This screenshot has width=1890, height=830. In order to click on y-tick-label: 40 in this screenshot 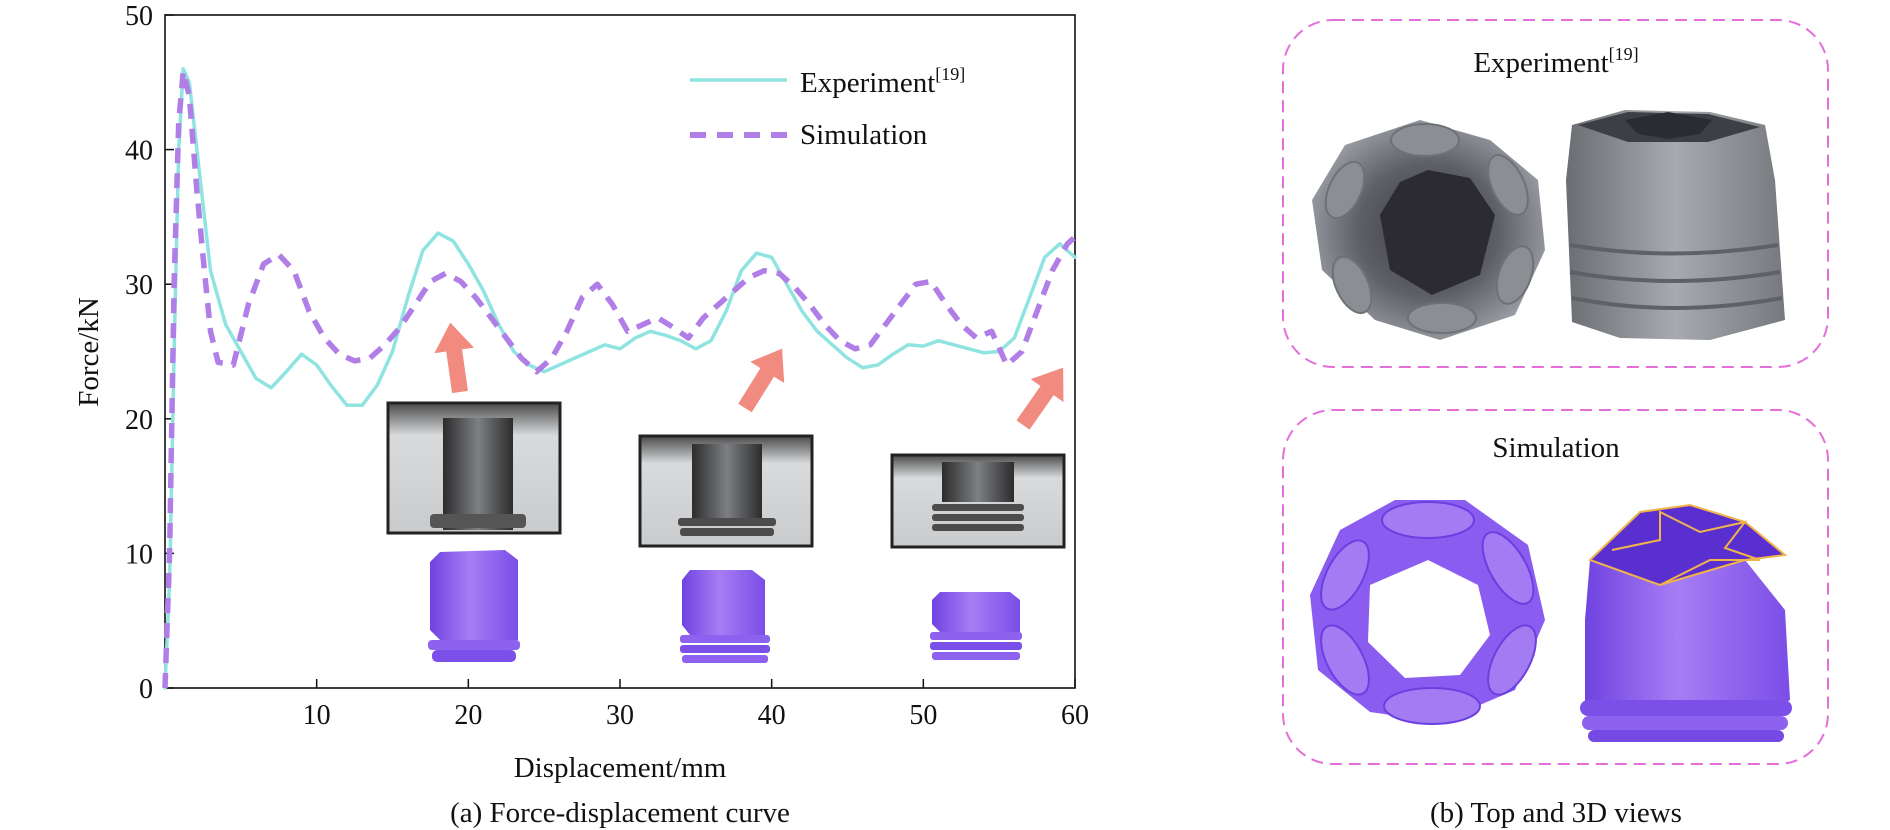, I will do `click(139, 151)`.